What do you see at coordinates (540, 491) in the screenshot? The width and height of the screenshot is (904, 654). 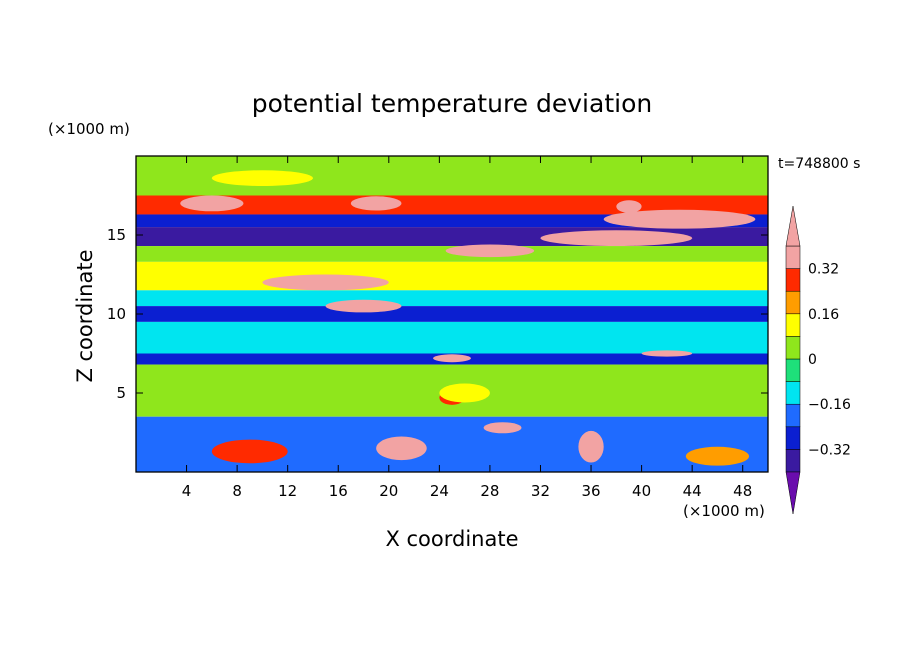 I see `x-tick-label-32: 32` at bounding box center [540, 491].